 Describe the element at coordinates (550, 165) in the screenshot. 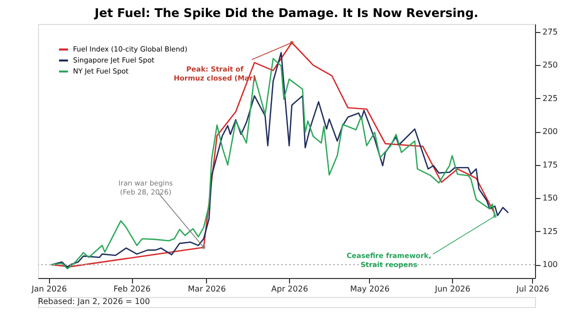

I see `y-tick-label: 175` at that location.